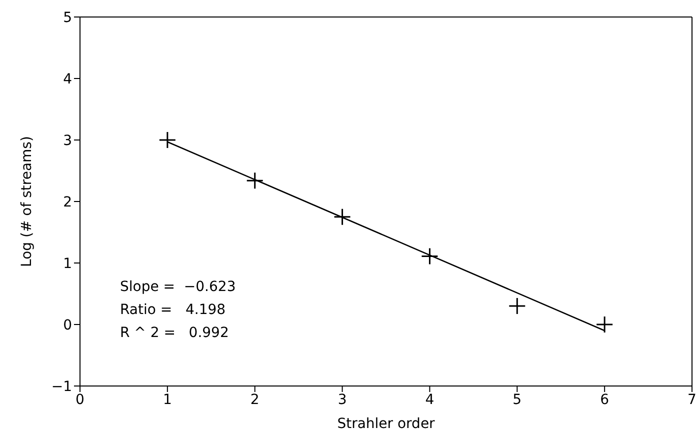 The width and height of the screenshot is (698, 441). What do you see at coordinates (429, 400) in the screenshot?
I see `x-tick-label: 4` at bounding box center [429, 400].